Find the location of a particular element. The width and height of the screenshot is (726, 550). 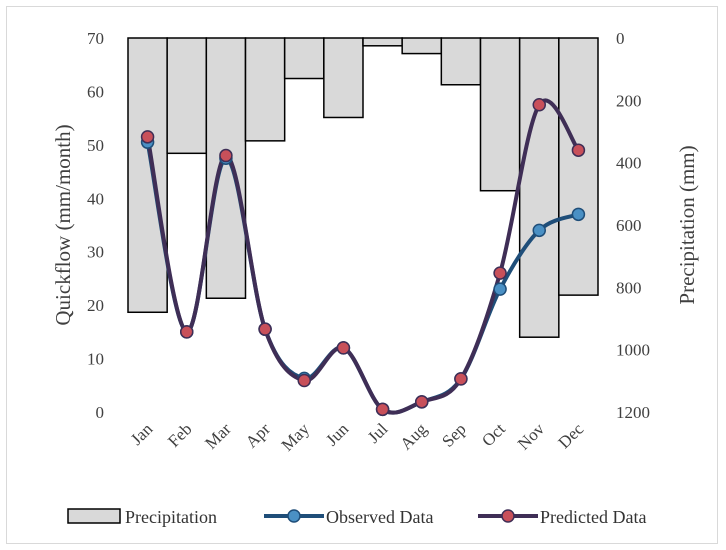

x-tick-label: Dec is located at coordinates (570, 435).